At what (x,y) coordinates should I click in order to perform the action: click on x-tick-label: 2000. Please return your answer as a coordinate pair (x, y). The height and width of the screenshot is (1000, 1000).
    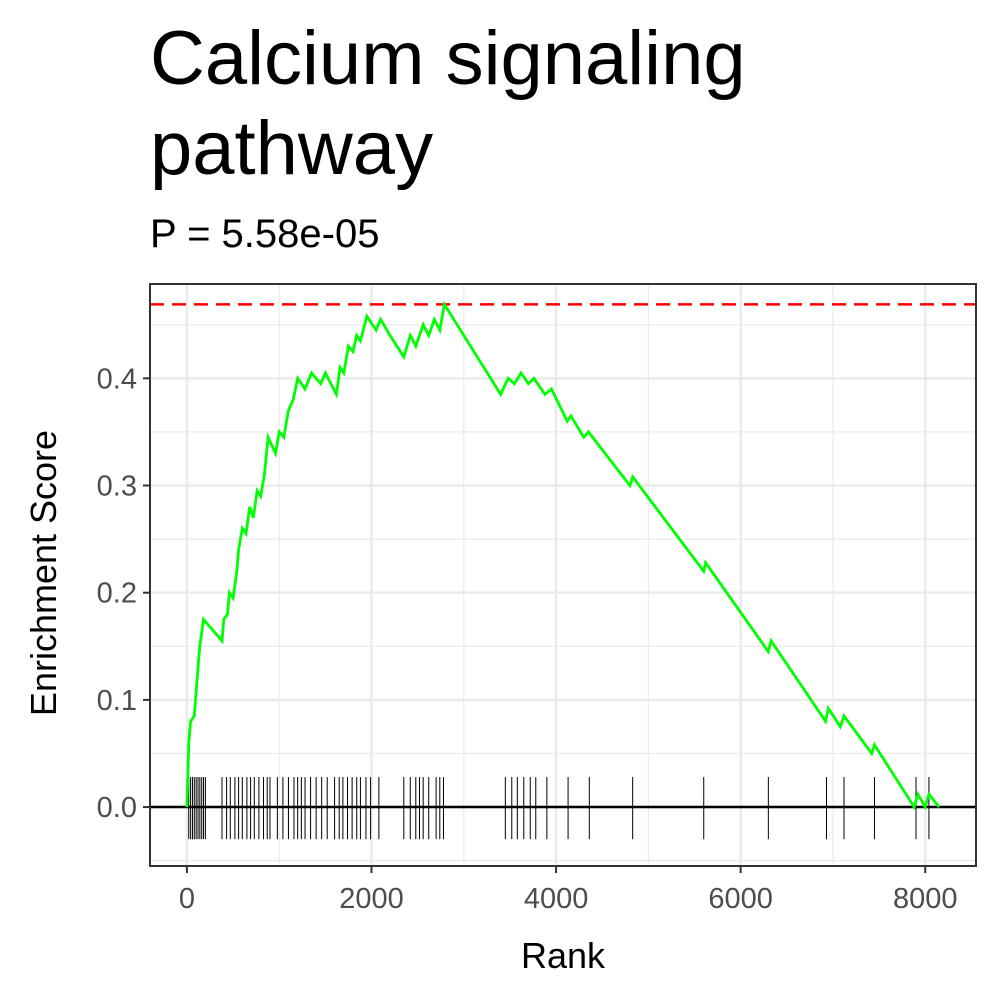
    Looking at the image, I should click on (371, 899).